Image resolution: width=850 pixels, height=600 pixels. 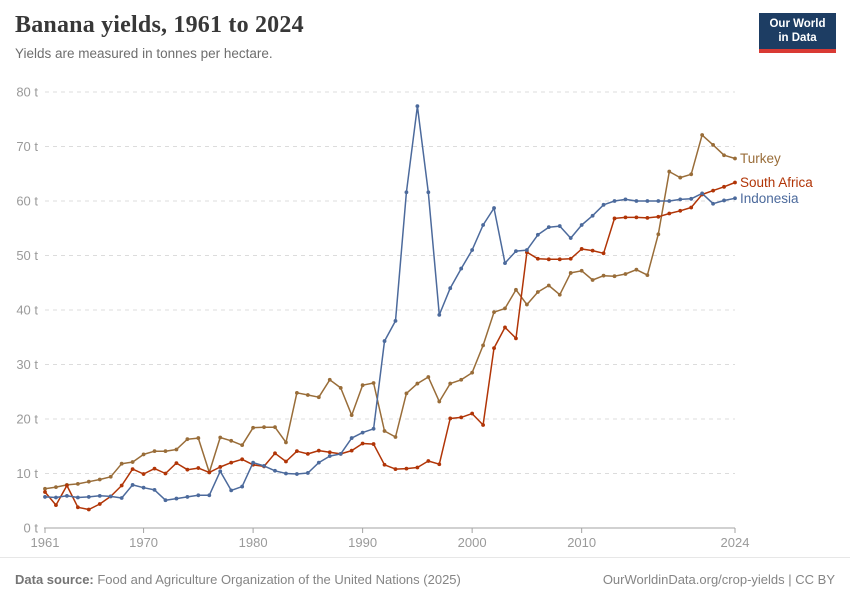 I want to click on data-point-indonesia-2002, so click(x=494, y=208).